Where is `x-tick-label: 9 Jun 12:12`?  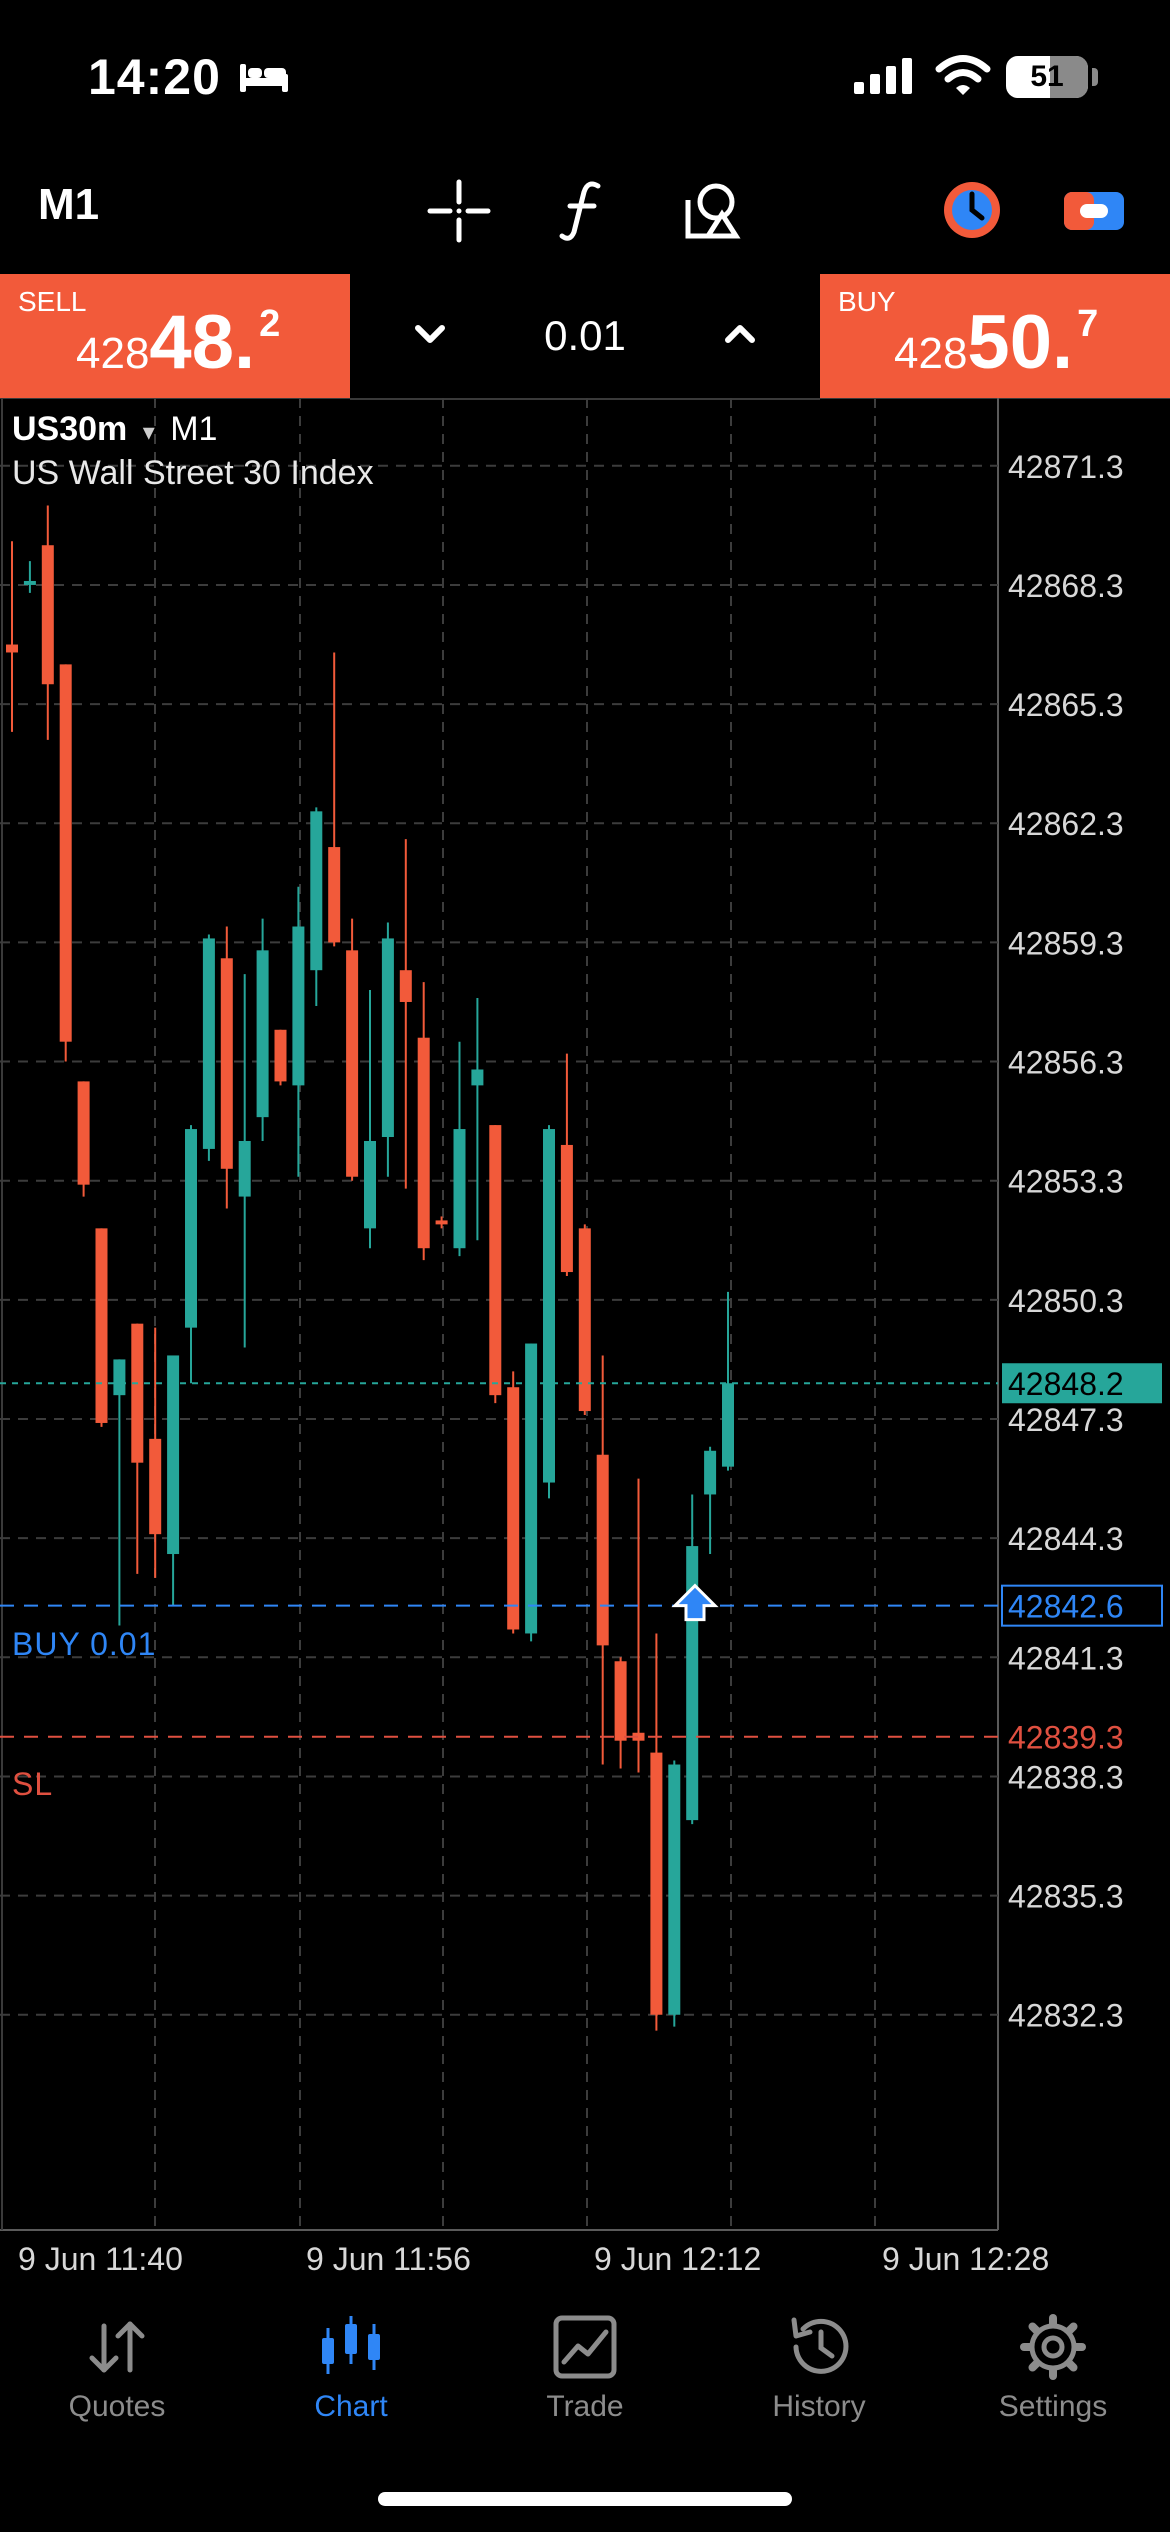 x-tick-label: 9 Jun 12:12 is located at coordinates (677, 2259).